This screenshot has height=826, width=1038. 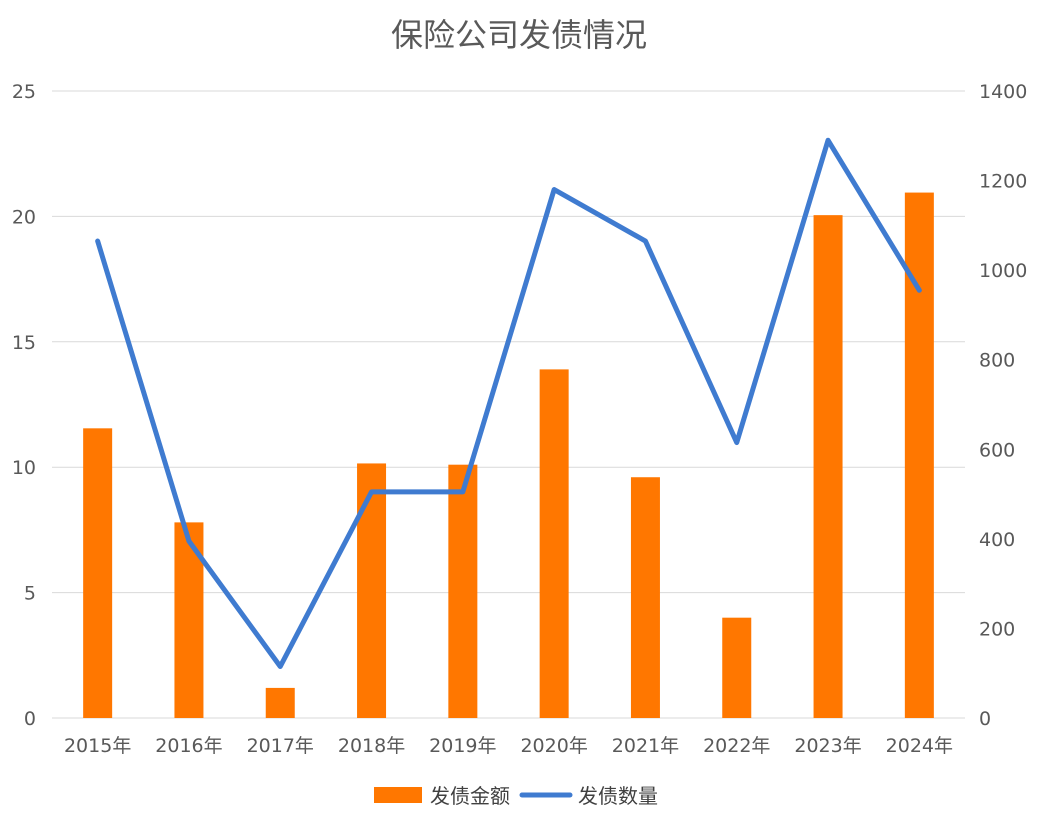 I want to click on left-y-tick-label: 25, so click(x=24, y=92).